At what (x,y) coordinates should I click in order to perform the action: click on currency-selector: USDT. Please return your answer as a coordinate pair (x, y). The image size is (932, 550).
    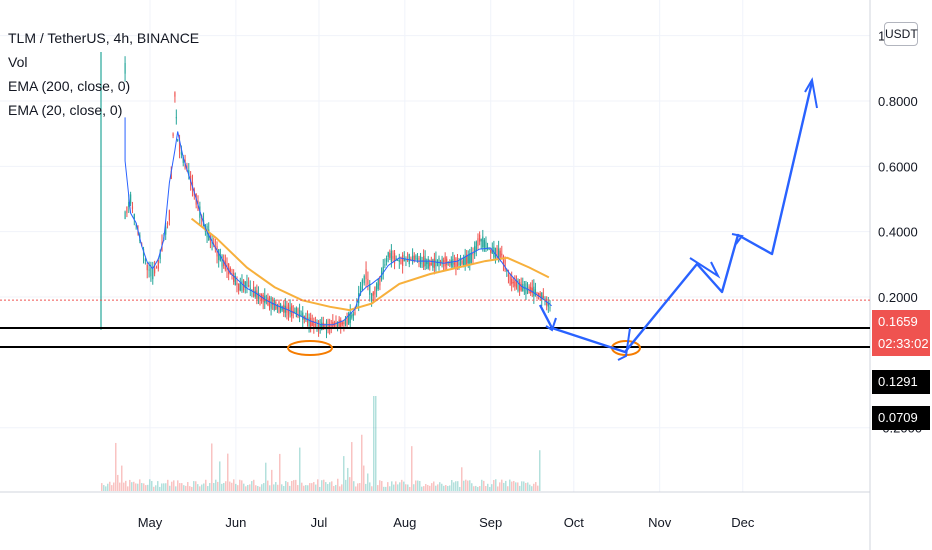
    Looking at the image, I should click on (901, 34).